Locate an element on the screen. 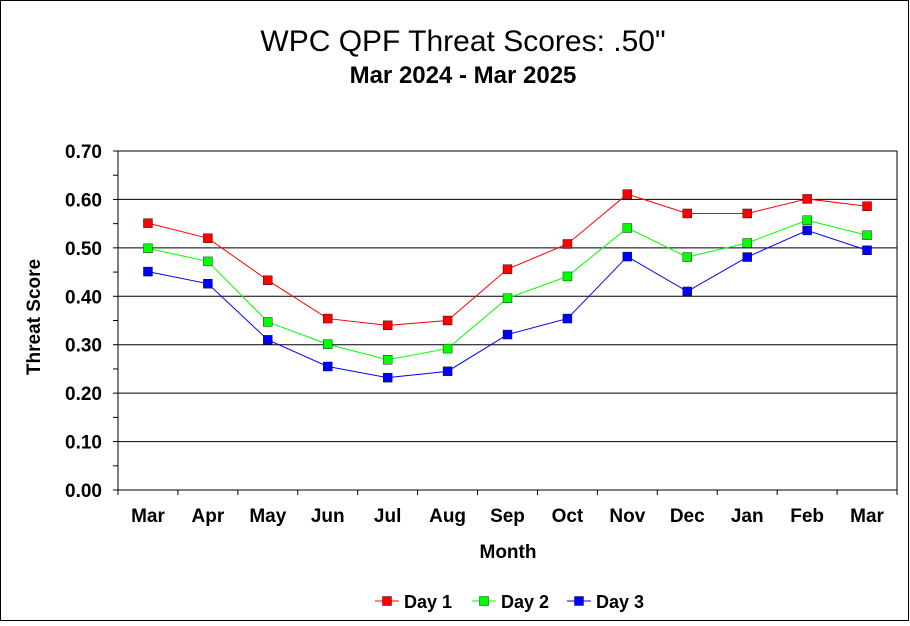  x-tick-label: Sep is located at coordinates (507, 516).